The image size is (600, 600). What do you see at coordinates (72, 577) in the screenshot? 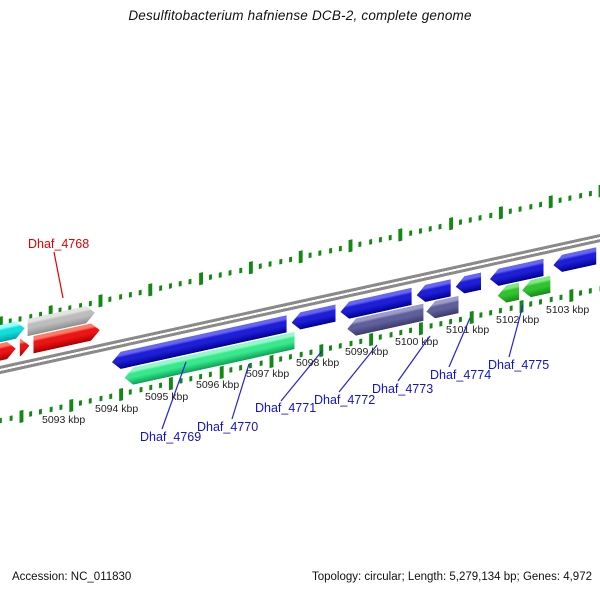
I see `accession-text: Accession: NC_011830` at bounding box center [72, 577].